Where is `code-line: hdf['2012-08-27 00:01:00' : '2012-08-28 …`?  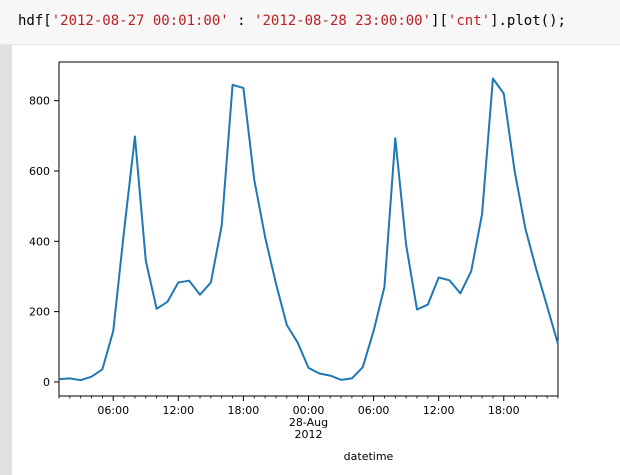
code-line: hdf['2012-08-27 00:01:00' : '2012-08-28 … is located at coordinates (292, 21).